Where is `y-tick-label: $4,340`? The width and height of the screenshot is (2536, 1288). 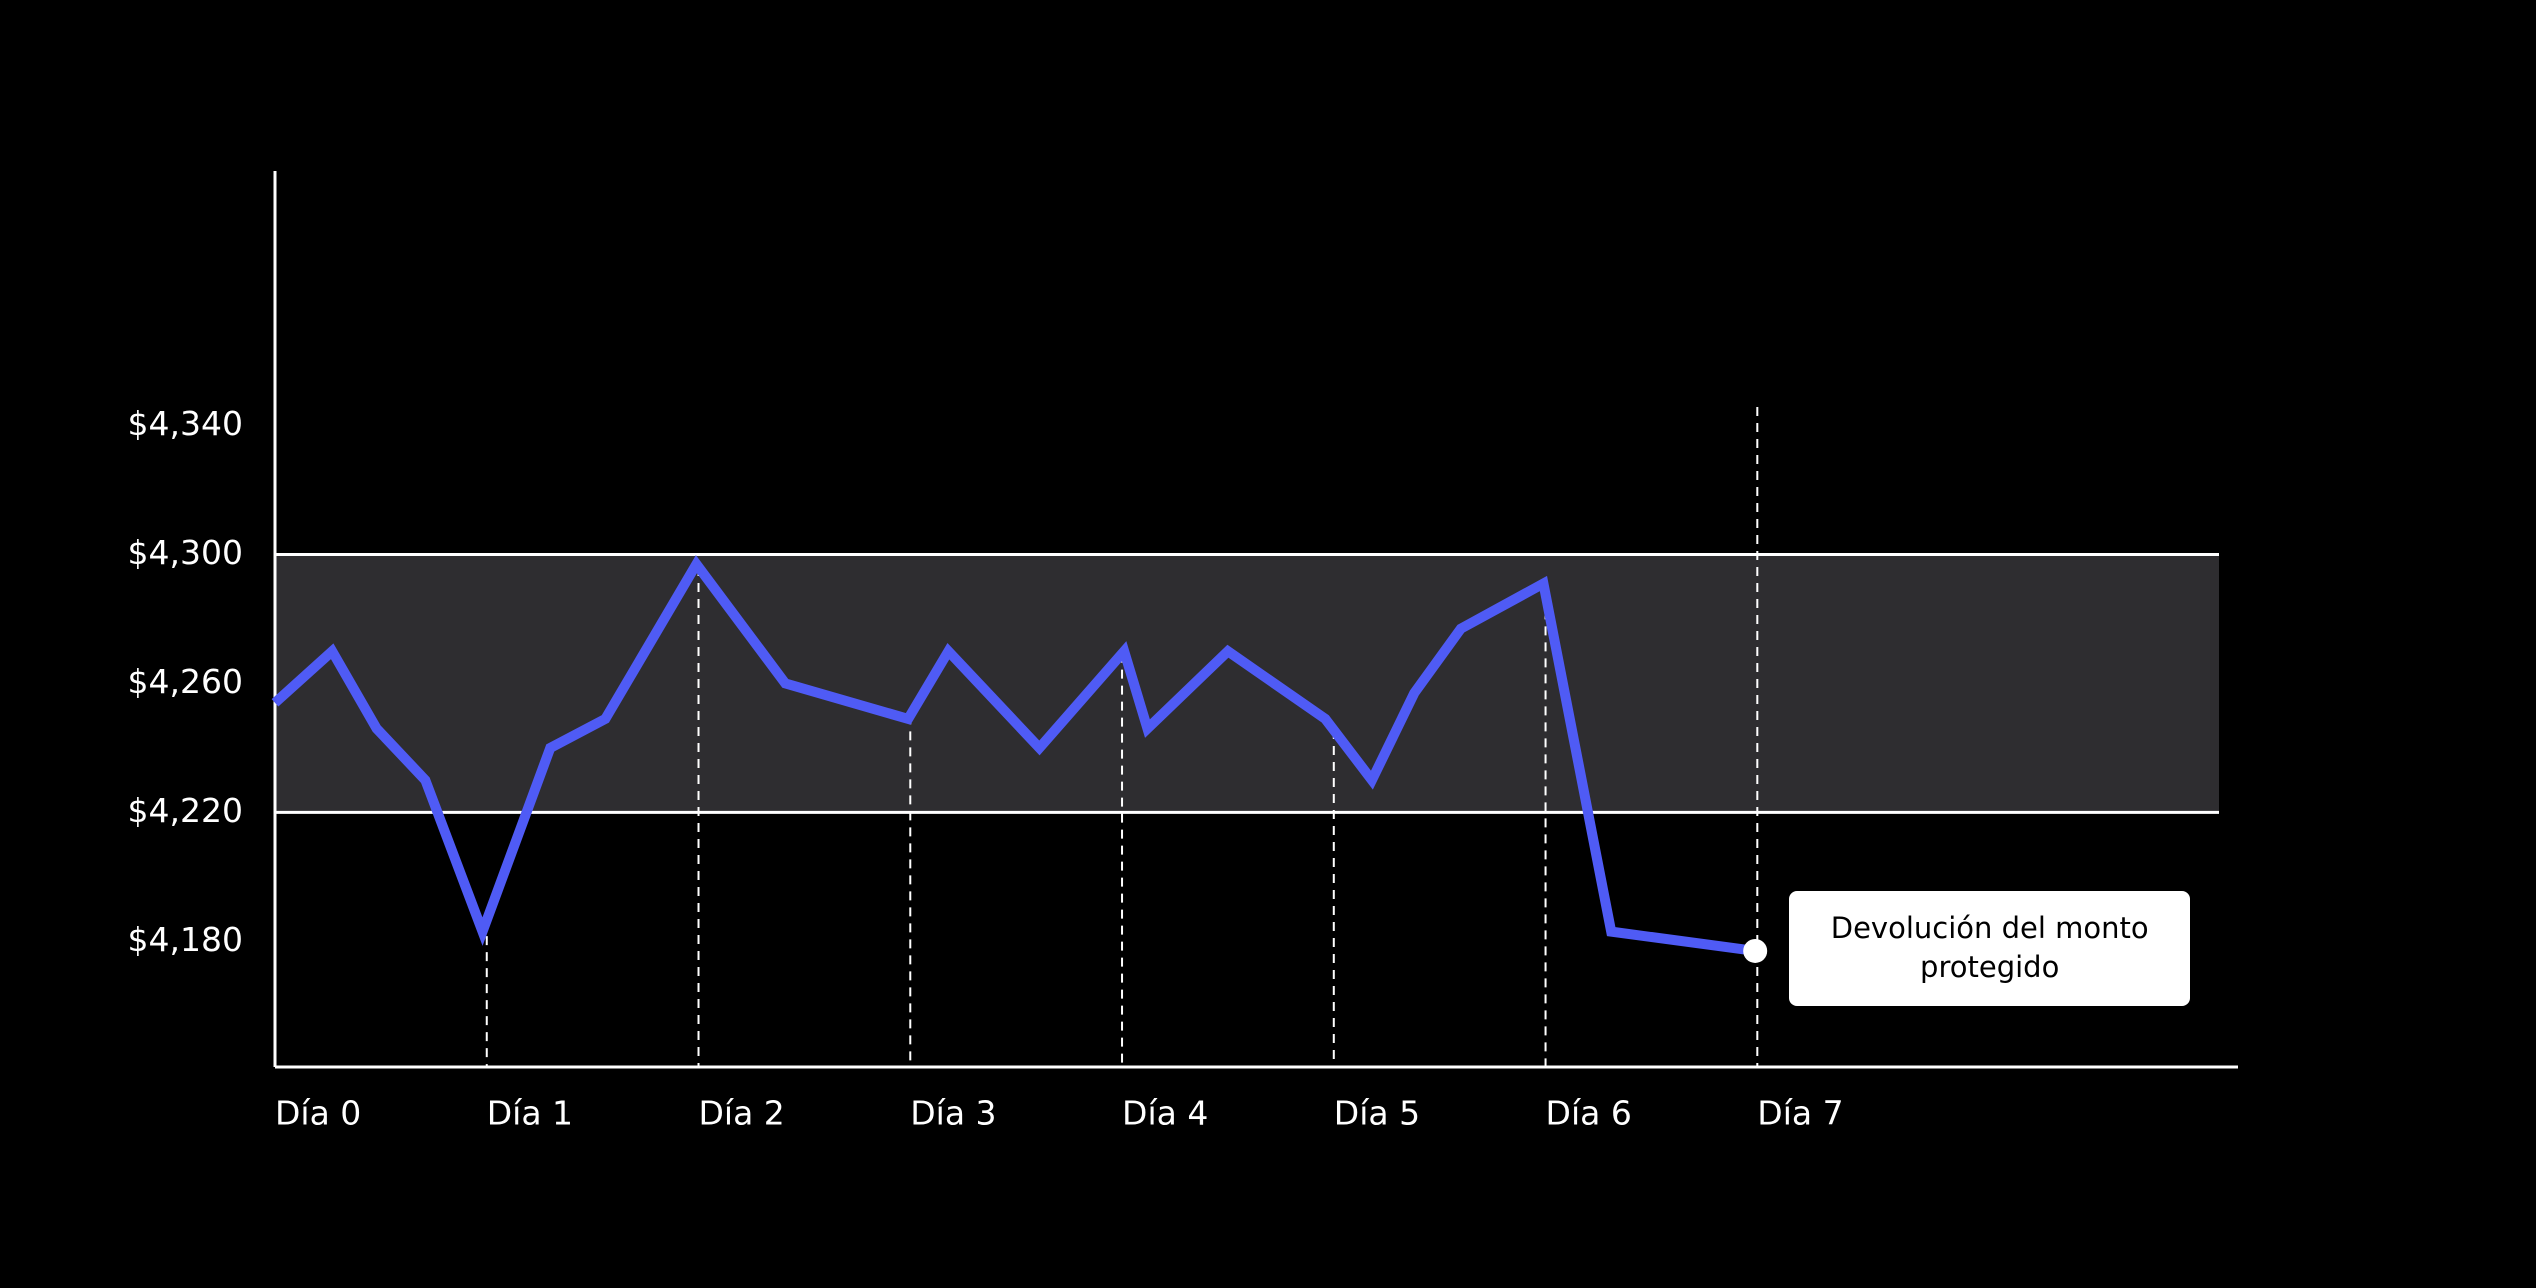
y-tick-label: $4,340 is located at coordinates (185, 423).